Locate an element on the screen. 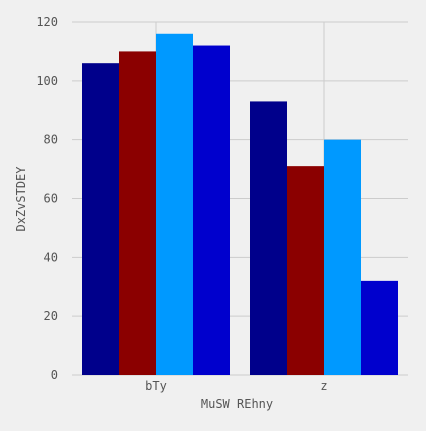 The height and width of the screenshot is (431, 426). x-tick-labels: bTy z is located at coordinates (236, 386).